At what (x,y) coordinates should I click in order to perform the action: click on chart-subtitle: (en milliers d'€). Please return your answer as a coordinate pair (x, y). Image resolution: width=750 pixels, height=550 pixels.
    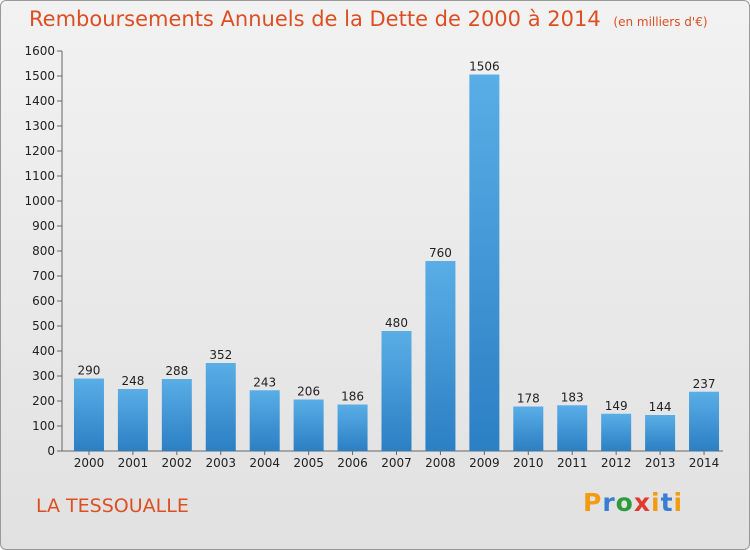
    Looking at the image, I should click on (660, 22).